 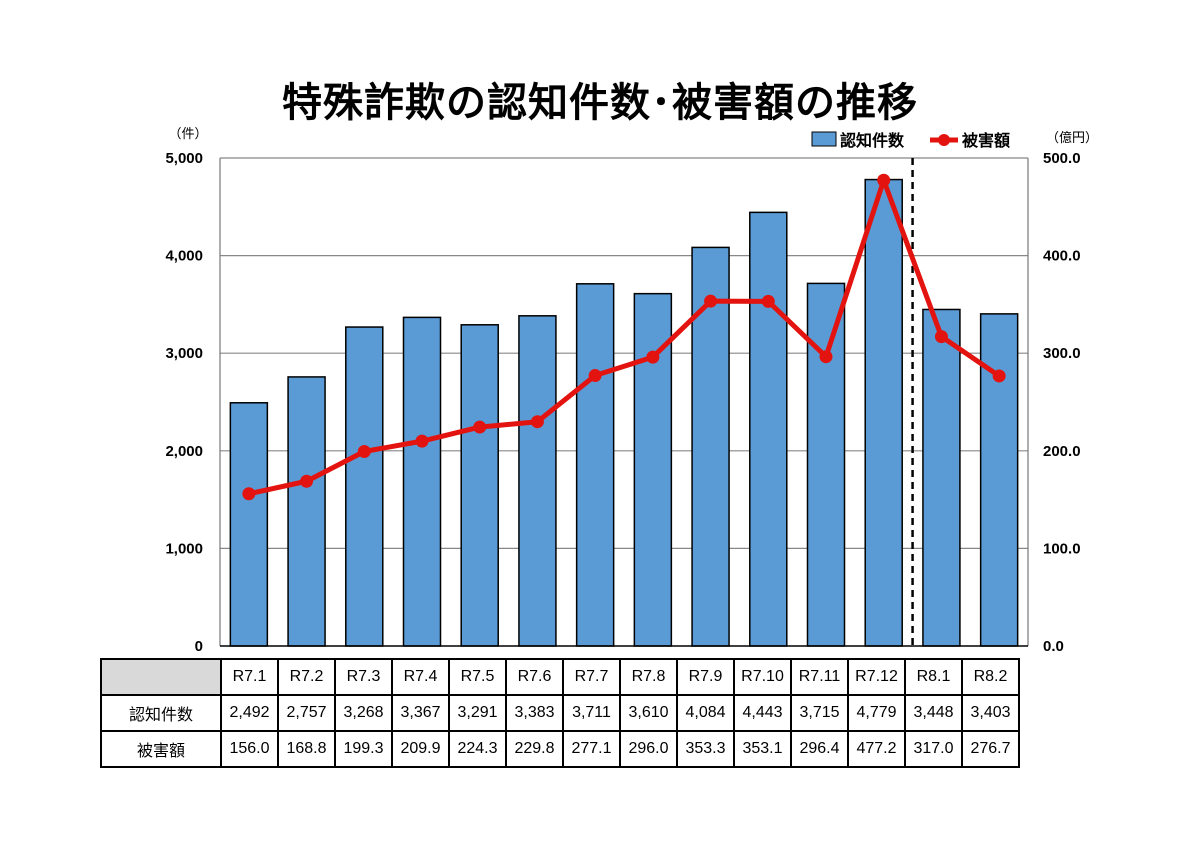 I want to click on table-cell: 3,383, so click(x=534, y=713).